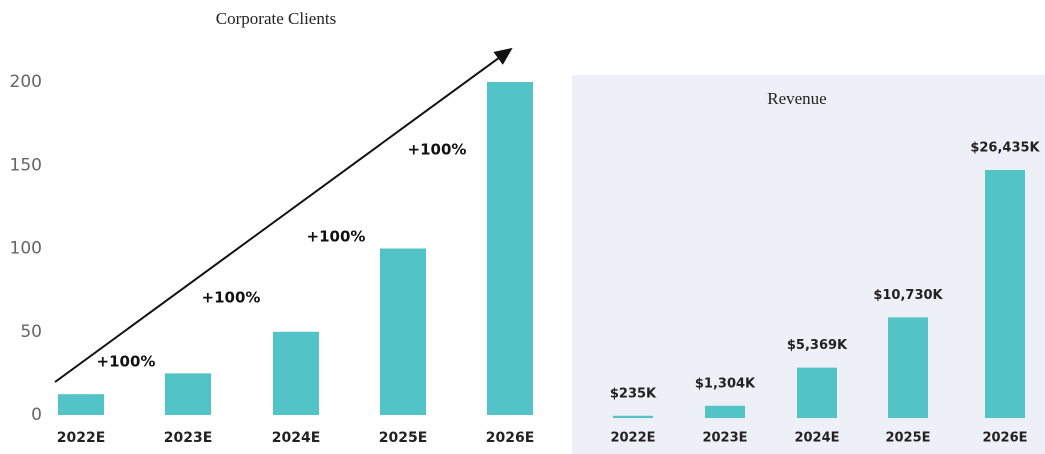 This screenshot has width=1045, height=454. Describe the element at coordinates (1005, 148) in the screenshot. I see `value-label: $26,435K` at that location.